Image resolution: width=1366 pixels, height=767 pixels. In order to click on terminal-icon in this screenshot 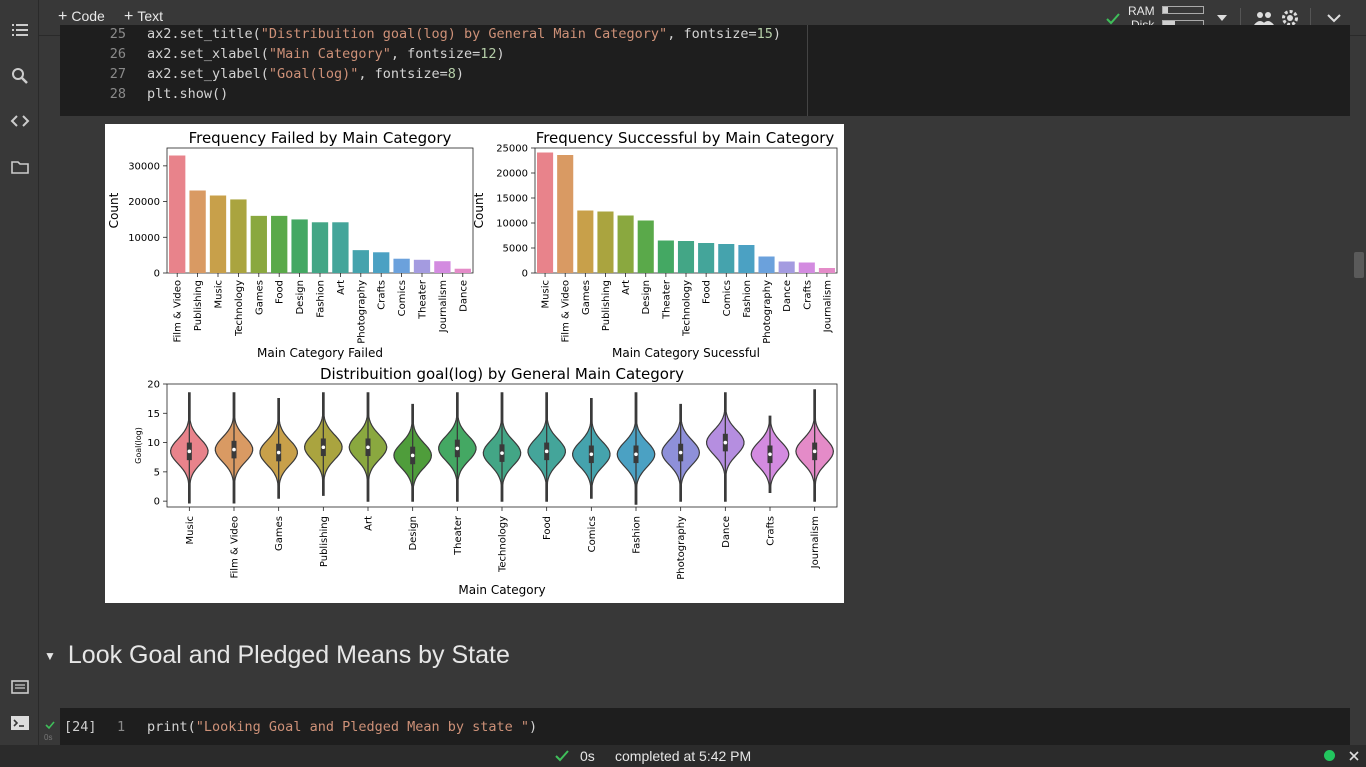, I will do `click(20, 723)`.